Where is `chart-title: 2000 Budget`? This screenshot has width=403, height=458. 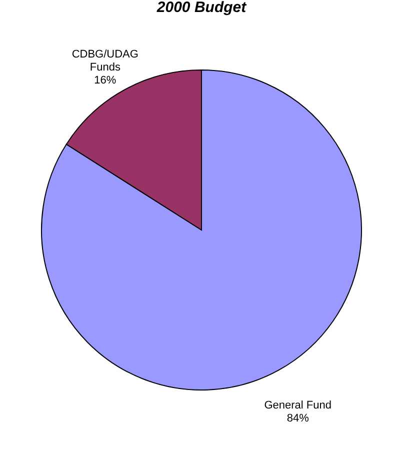
chart-title: 2000 Budget is located at coordinates (202, 8).